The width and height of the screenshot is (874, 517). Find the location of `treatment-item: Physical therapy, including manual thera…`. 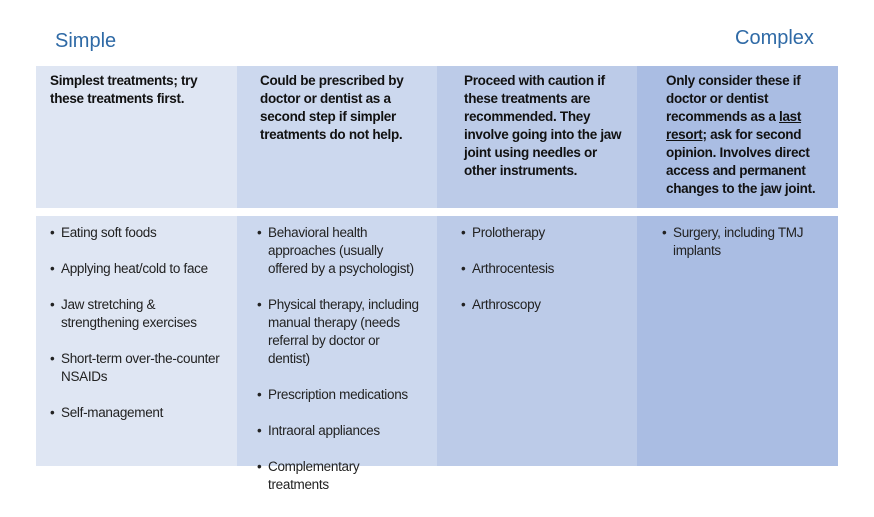

treatment-item: Physical therapy, including manual thera… is located at coordinates (340, 332).